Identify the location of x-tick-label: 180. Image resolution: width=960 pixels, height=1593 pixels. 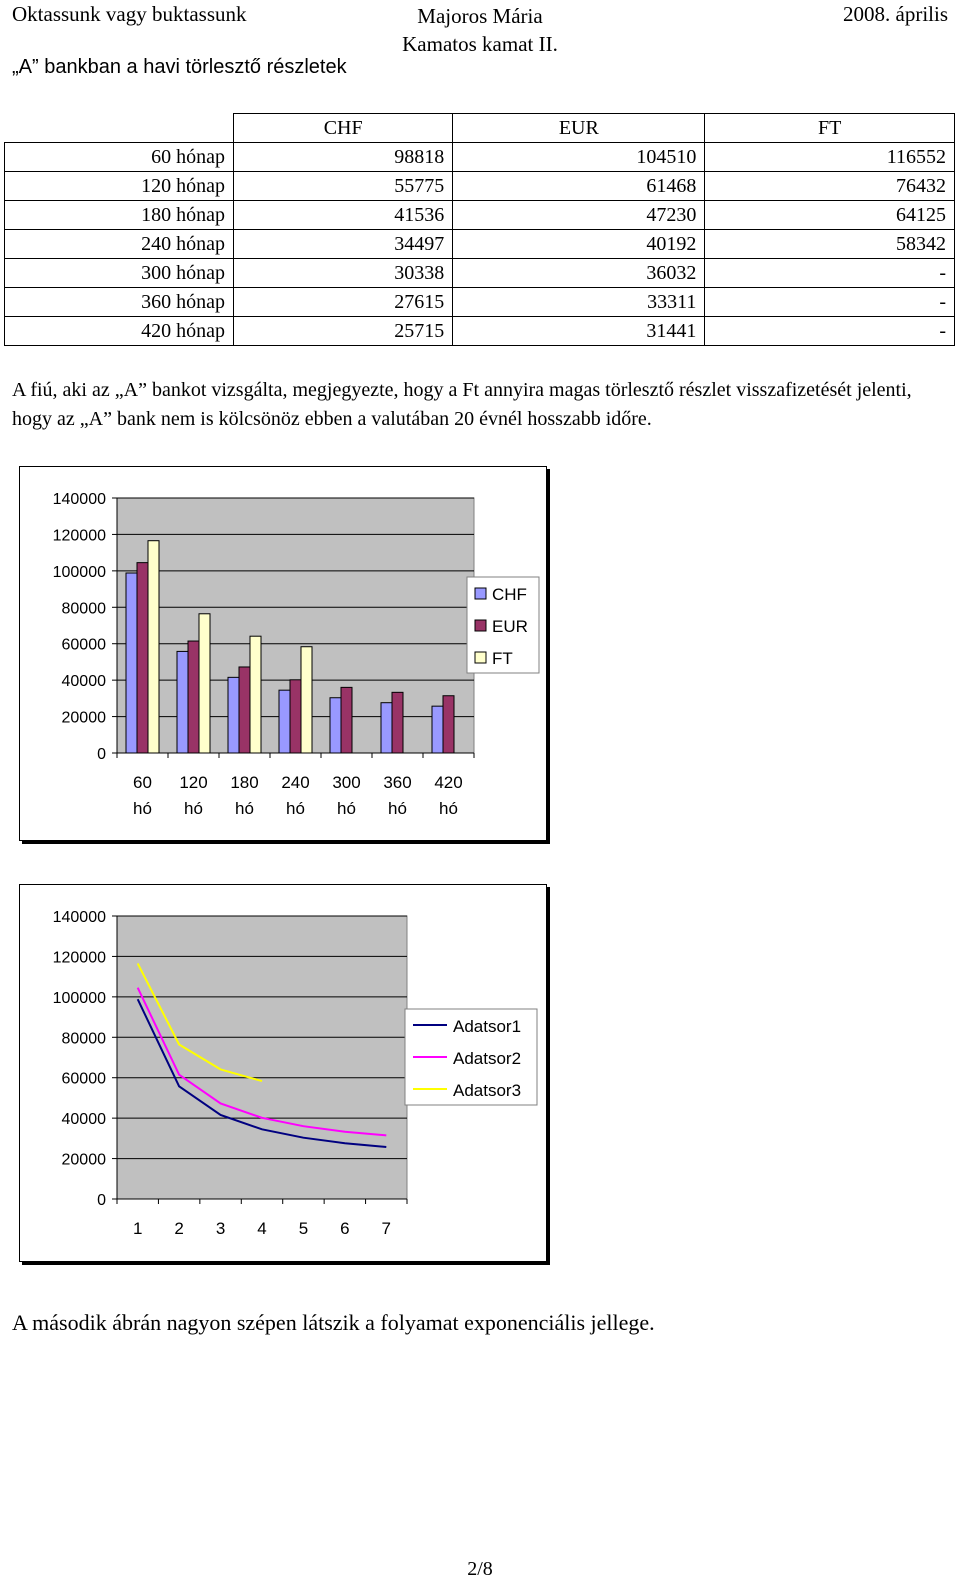
(244, 782).